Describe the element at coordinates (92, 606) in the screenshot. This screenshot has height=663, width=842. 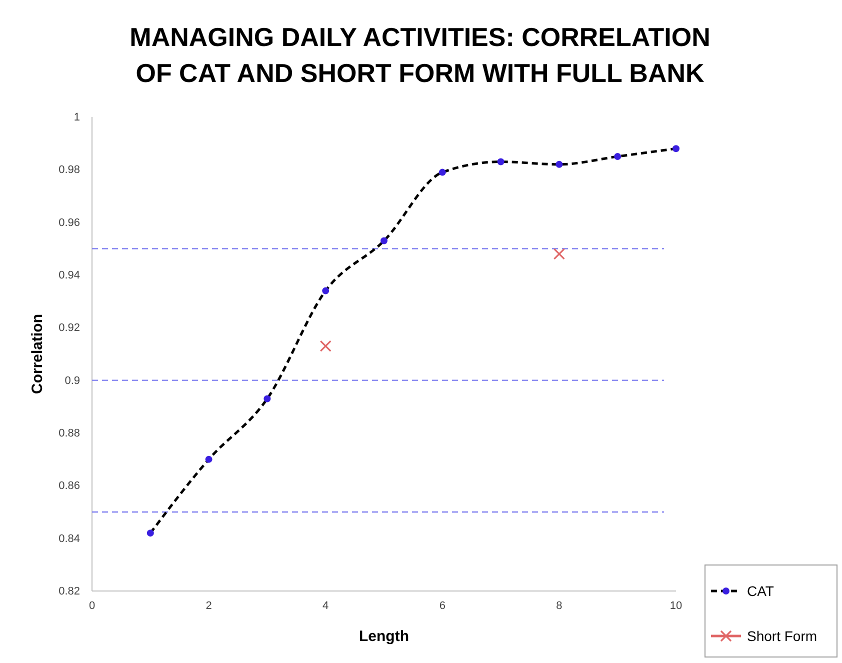
I see `x-tick-label: 0` at that location.